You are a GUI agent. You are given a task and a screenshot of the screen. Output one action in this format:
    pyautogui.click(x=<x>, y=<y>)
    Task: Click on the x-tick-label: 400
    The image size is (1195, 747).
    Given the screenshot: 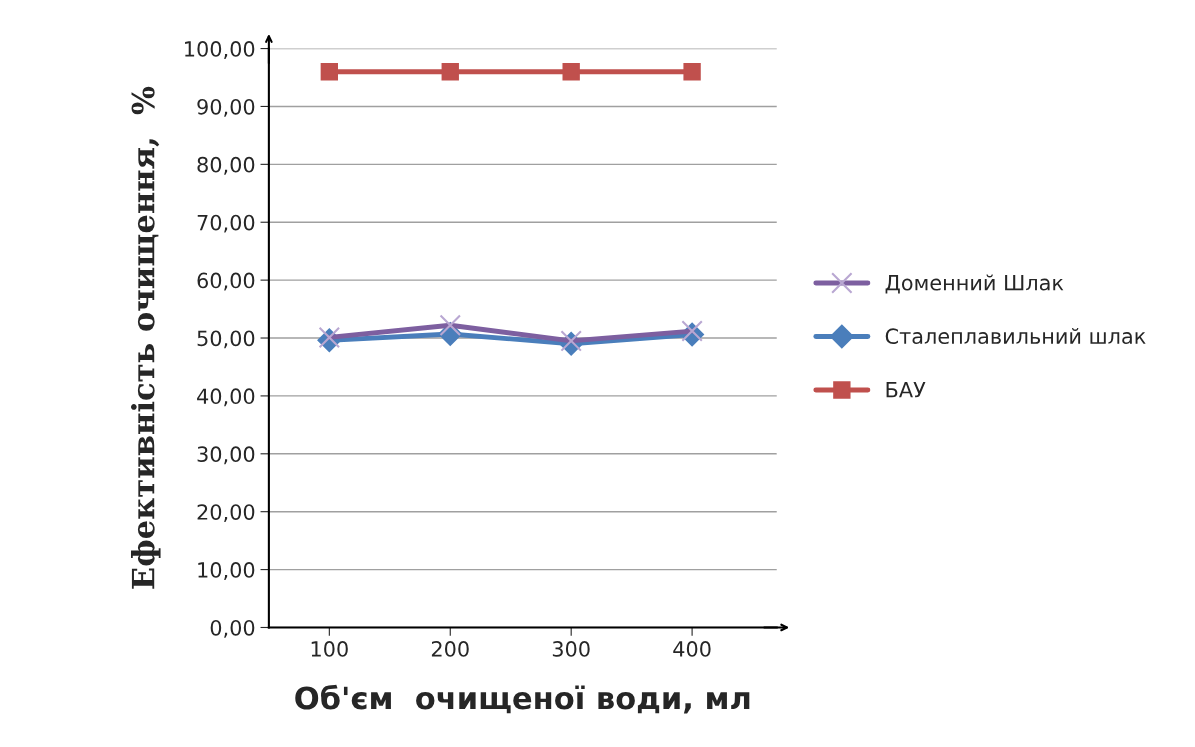 What is the action you would take?
    pyautogui.click(x=692, y=649)
    